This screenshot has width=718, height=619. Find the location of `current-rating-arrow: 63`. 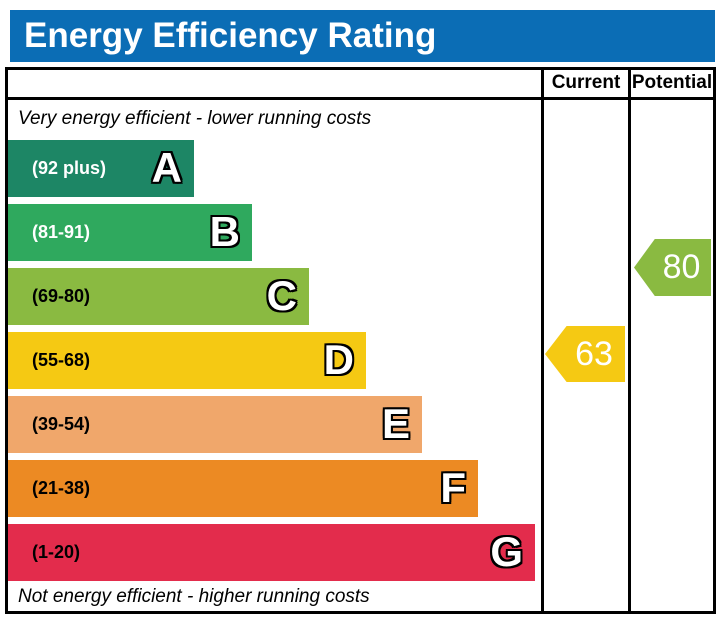

current-rating-arrow: 63 is located at coordinates (585, 354).